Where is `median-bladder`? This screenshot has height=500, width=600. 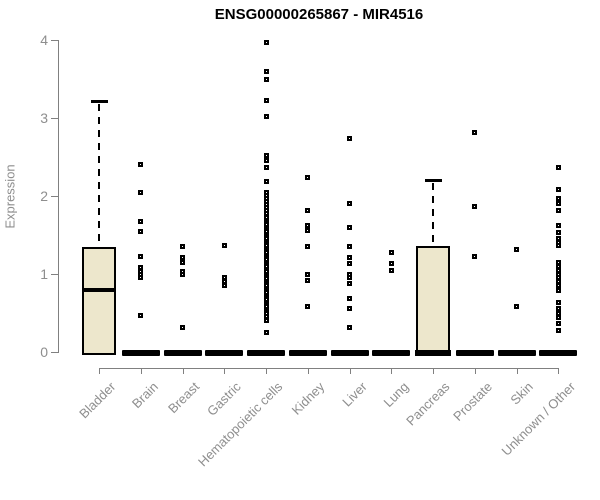 median-bladder is located at coordinates (99, 289).